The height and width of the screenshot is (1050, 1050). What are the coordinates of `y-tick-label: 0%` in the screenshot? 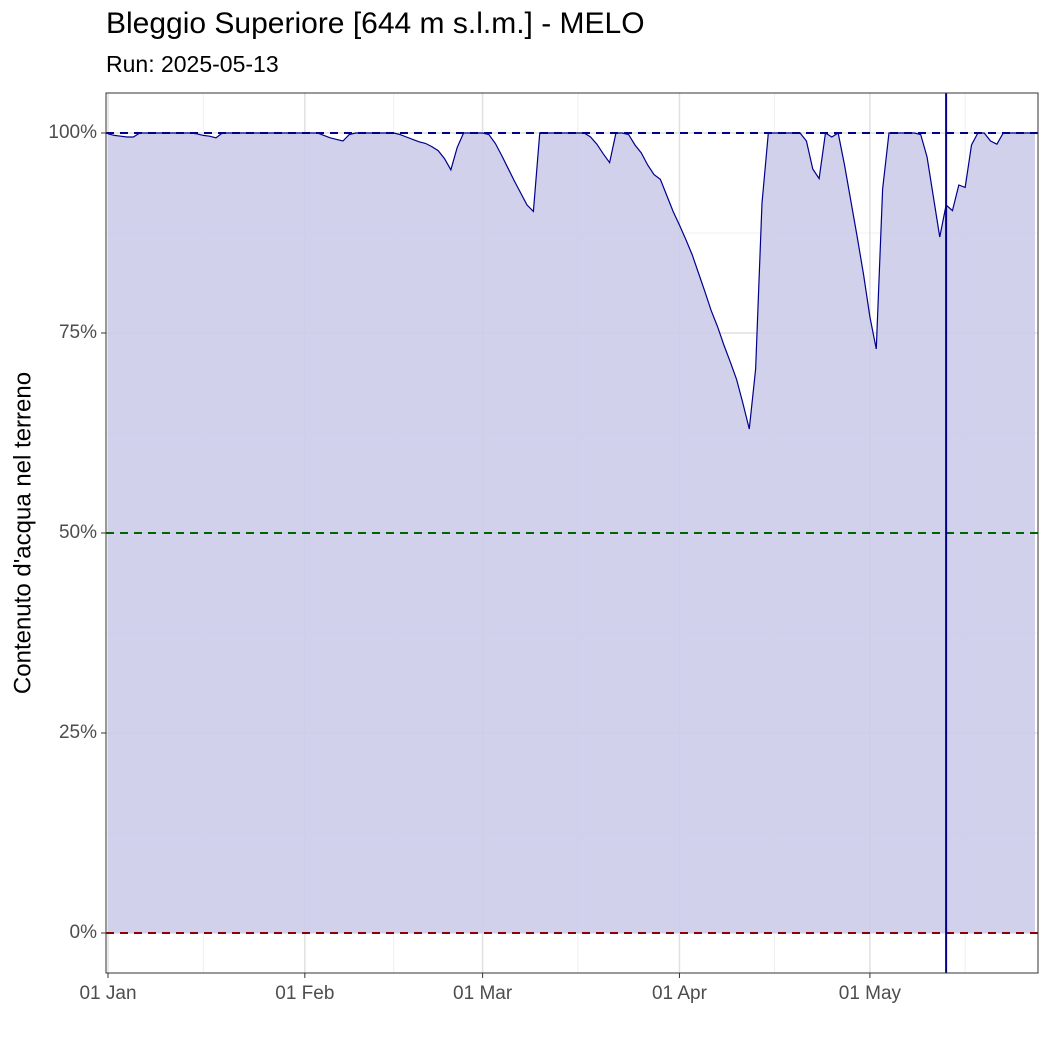 It's located at (84, 932).